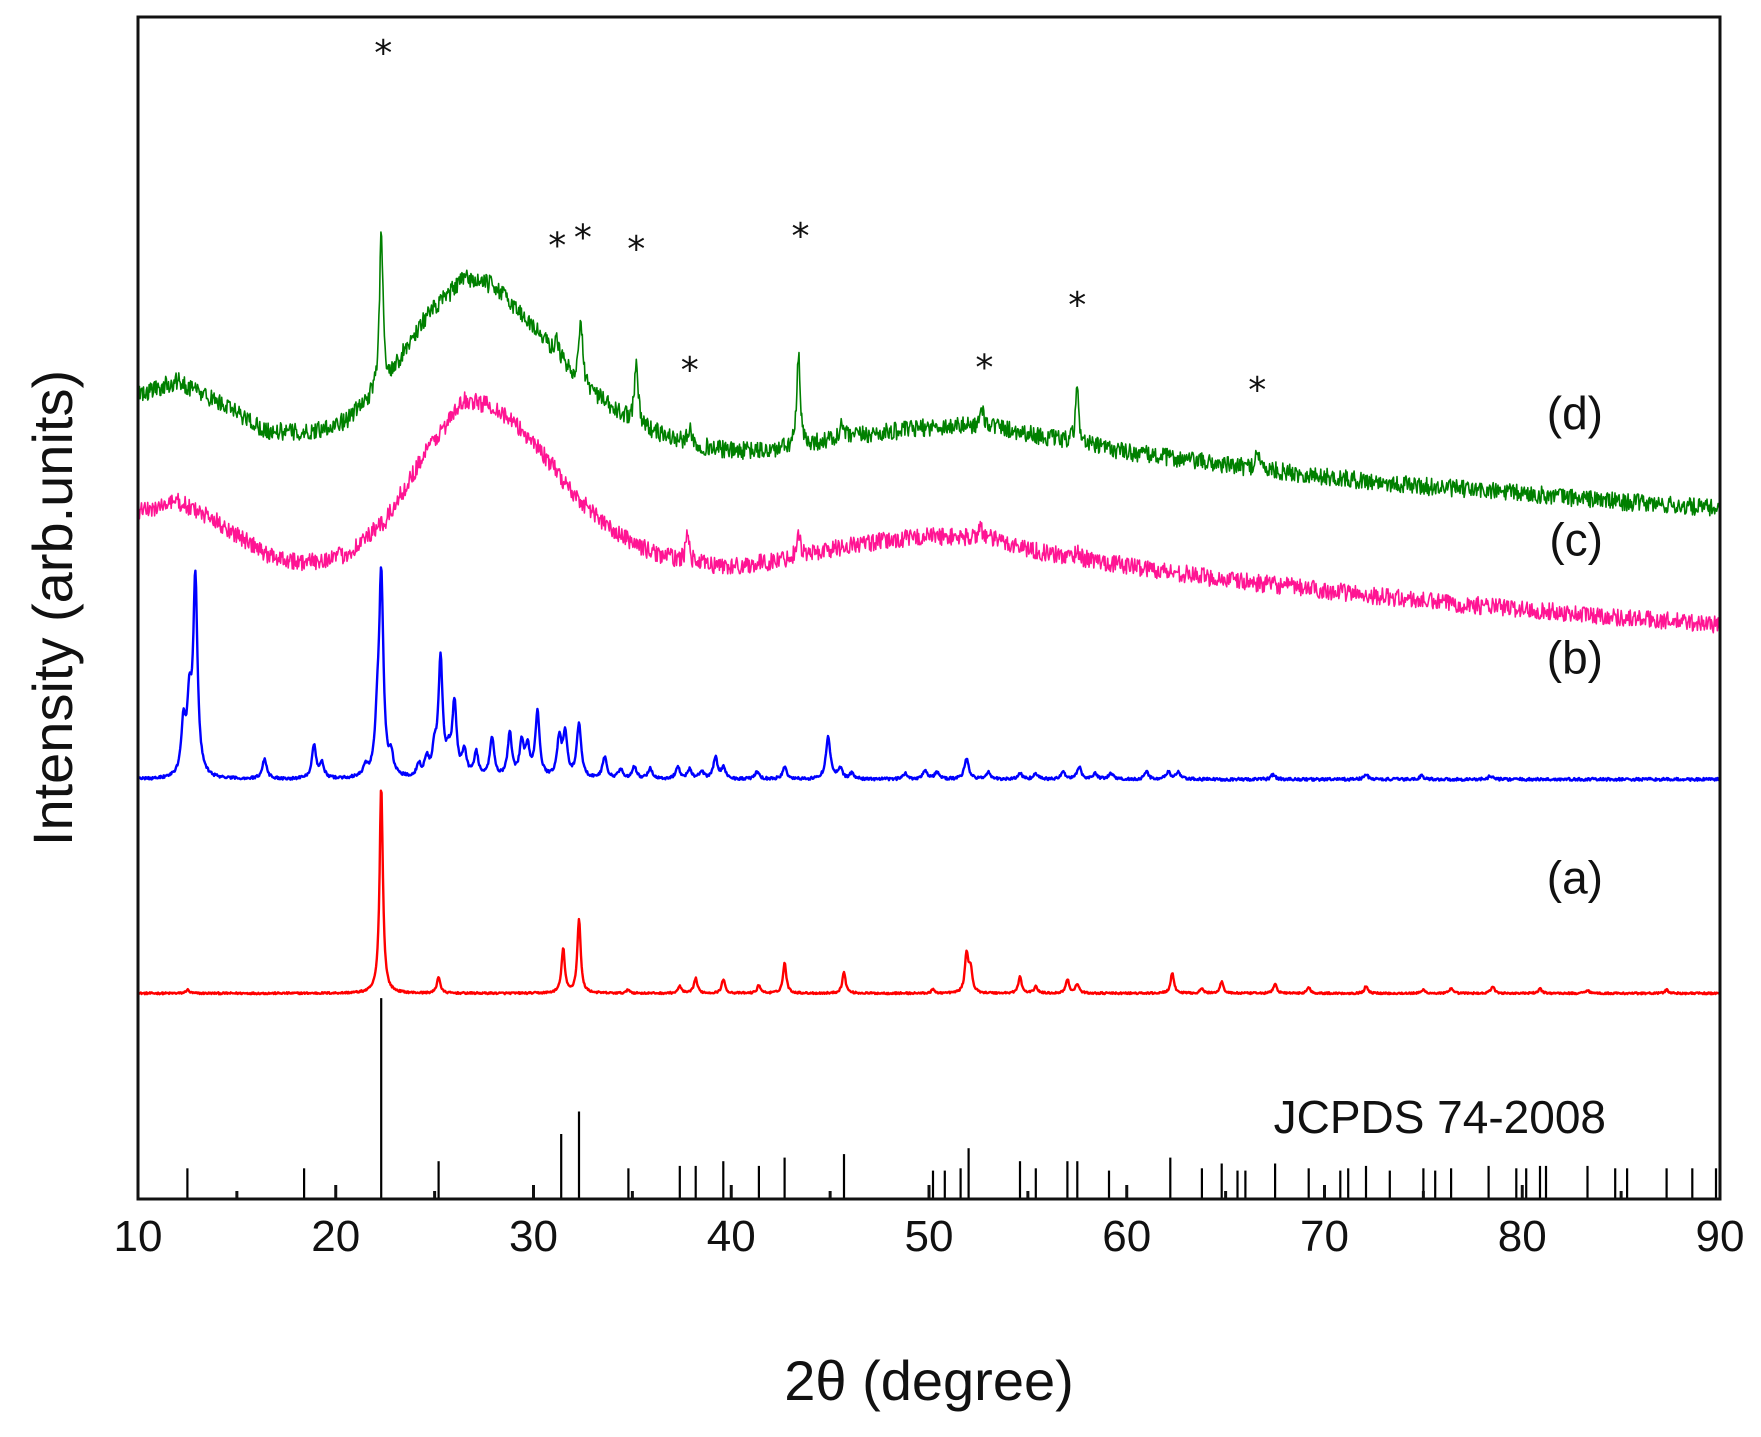 The height and width of the screenshot is (1437, 1761). Describe the element at coordinates (1575, 413) in the screenshot. I see `trace-label-0: (d)` at that location.